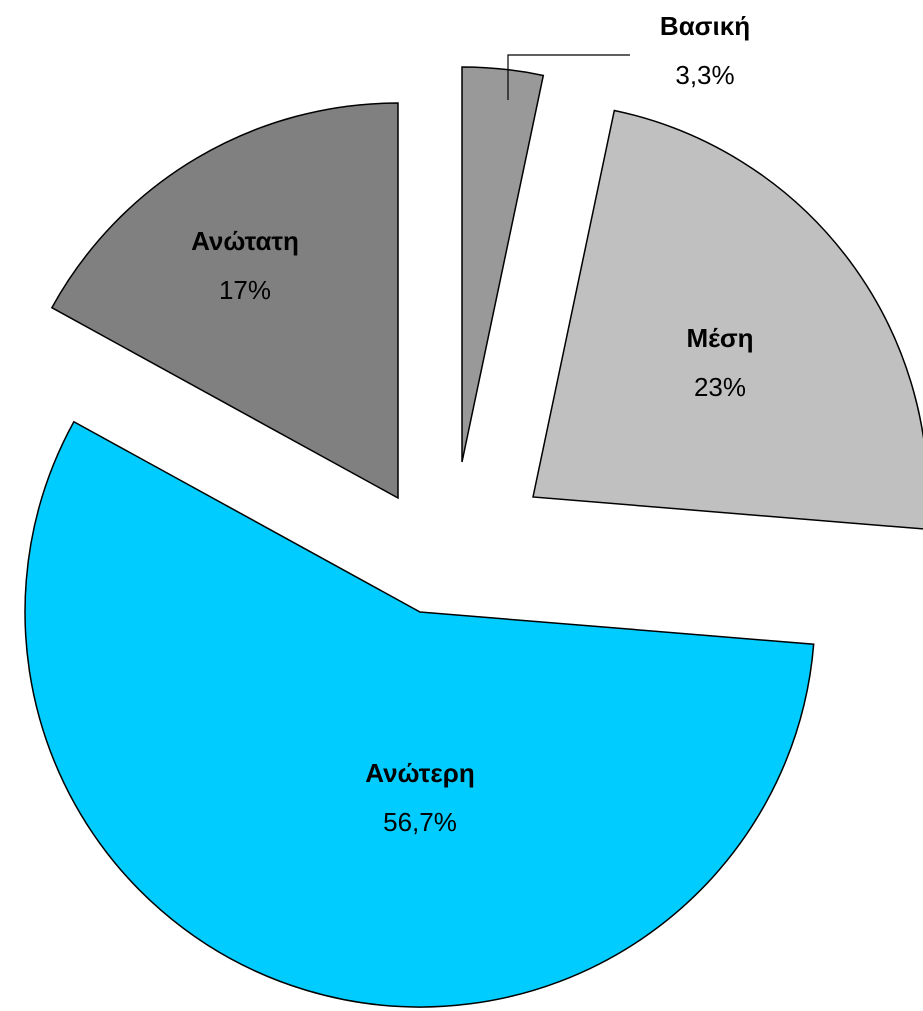  Describe the element at coordinates (705, 26) in the screenshot. I see `slice-name: Βασική` at that location.